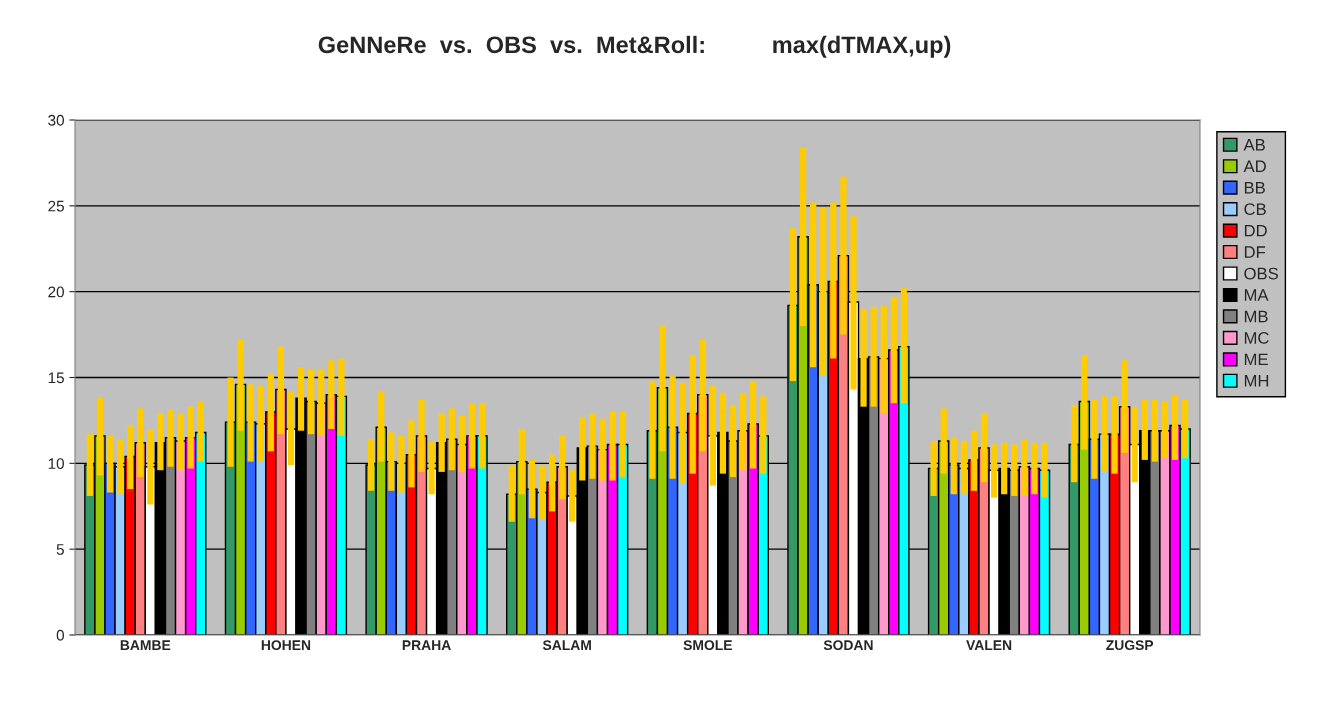 The width and height of the screenshot is (1322, 720). What do you see at coordinates (1130, 645) in the screenshot?
I see `x-tick-label: ZUGSP` at bounding box center [1130, 645].